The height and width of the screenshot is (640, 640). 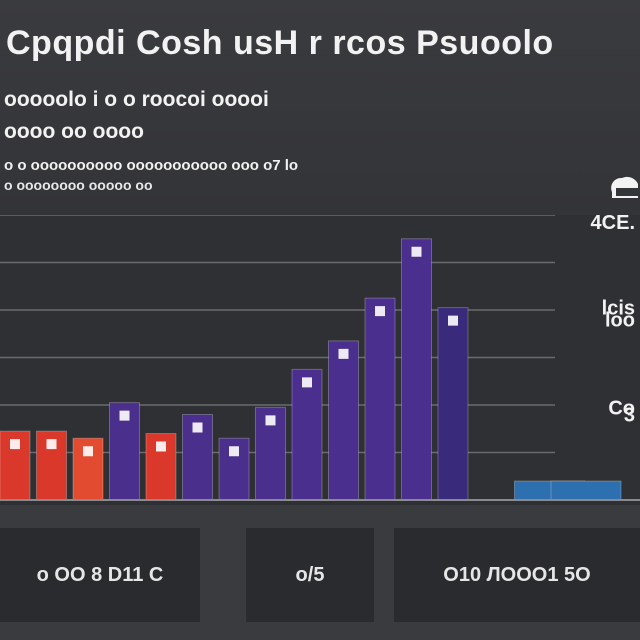 I want to click on moon-cloud-icon, so click(x=610, y=181).